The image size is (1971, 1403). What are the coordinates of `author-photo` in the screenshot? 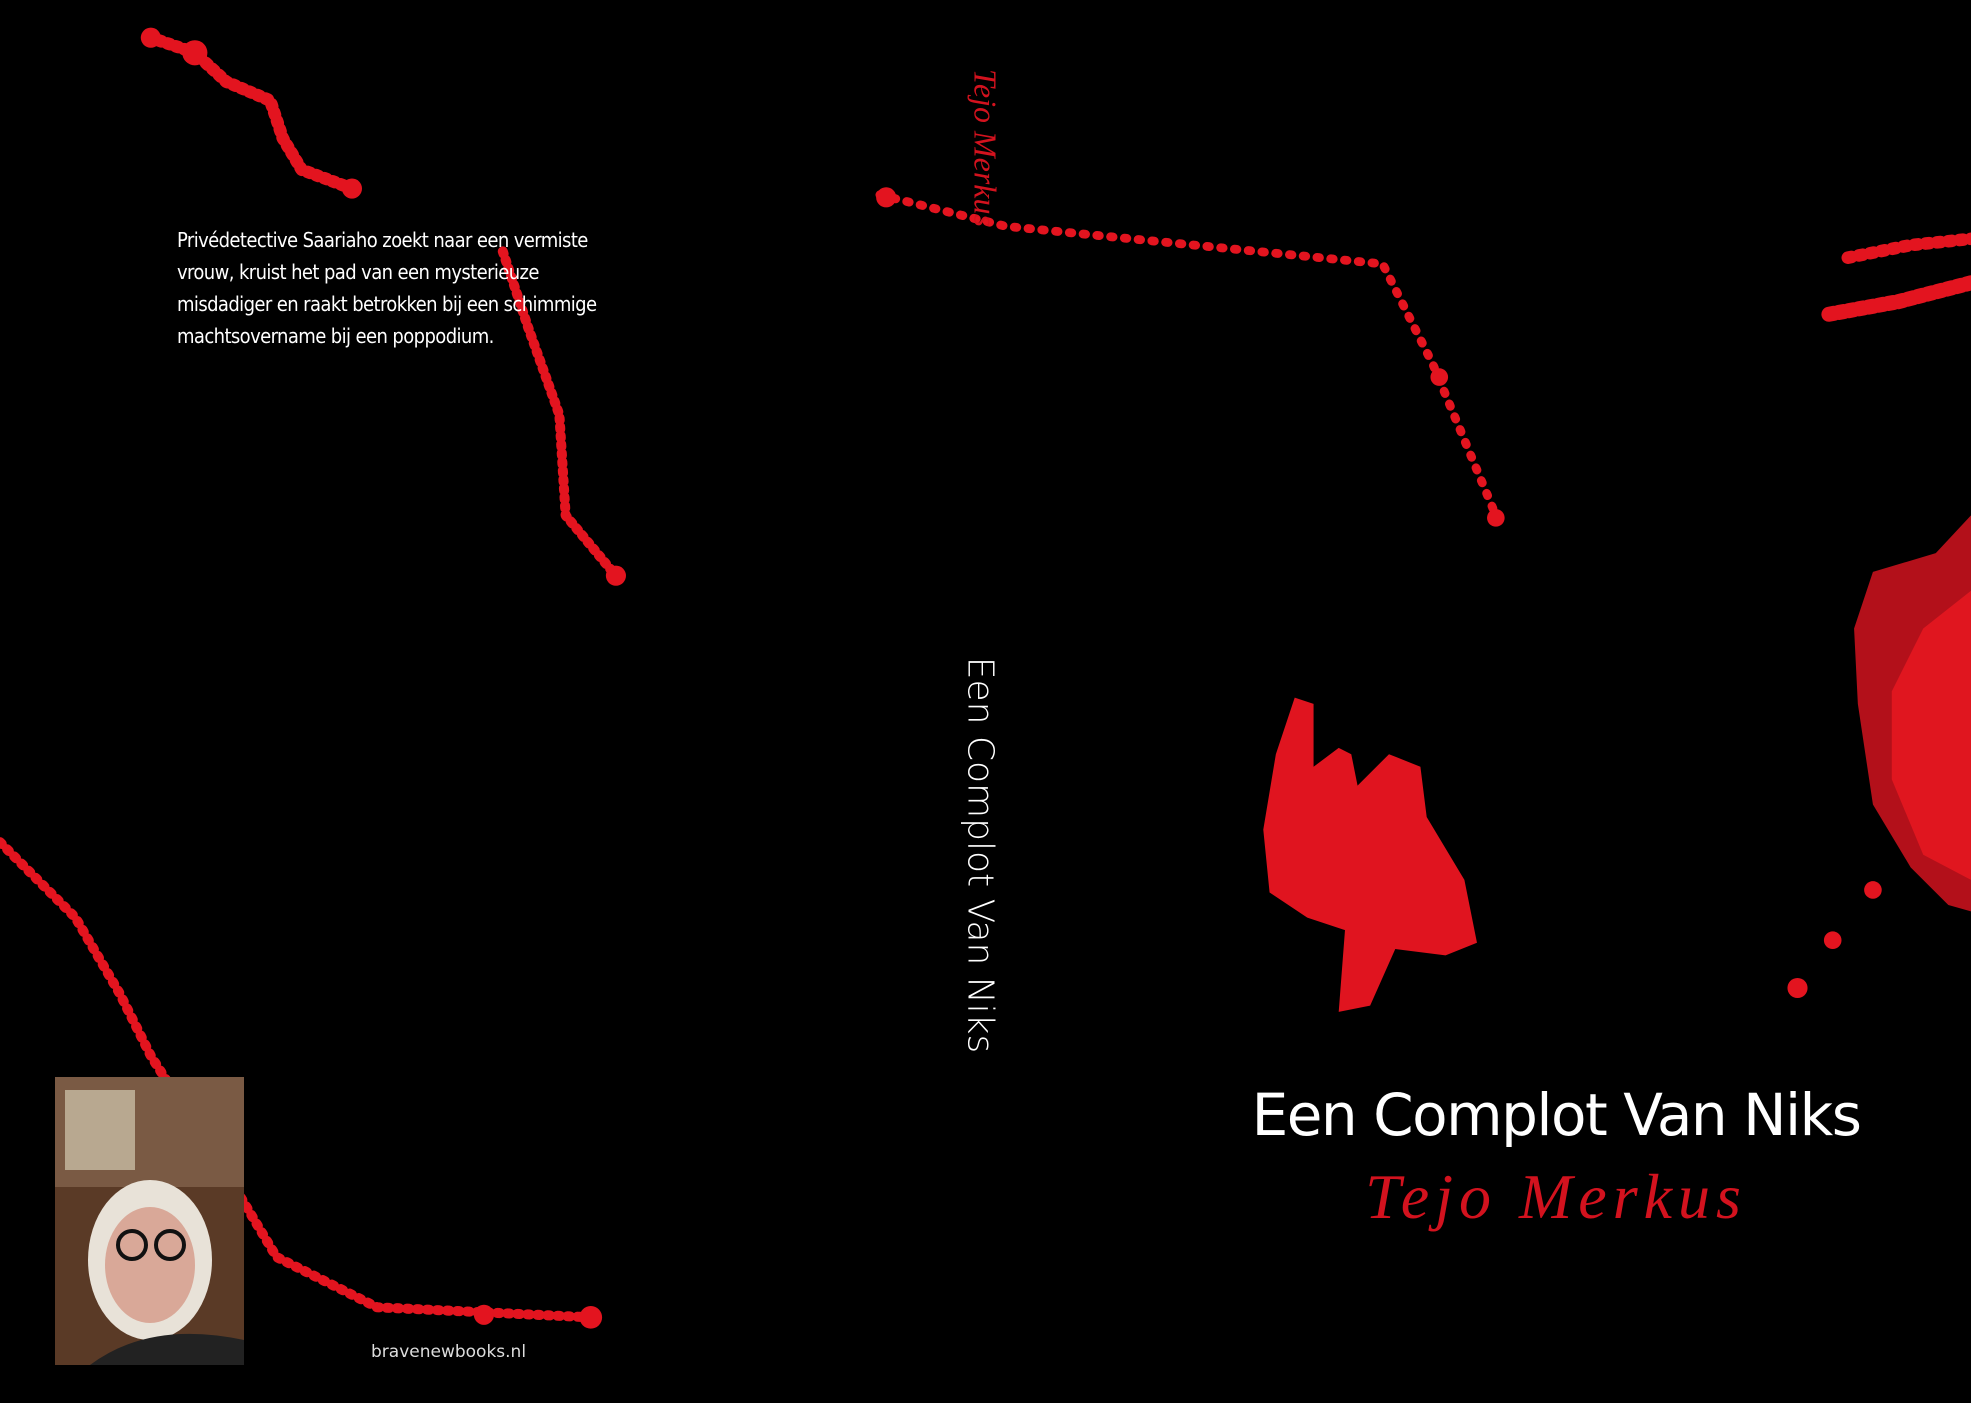 It's located at (149, 1221).